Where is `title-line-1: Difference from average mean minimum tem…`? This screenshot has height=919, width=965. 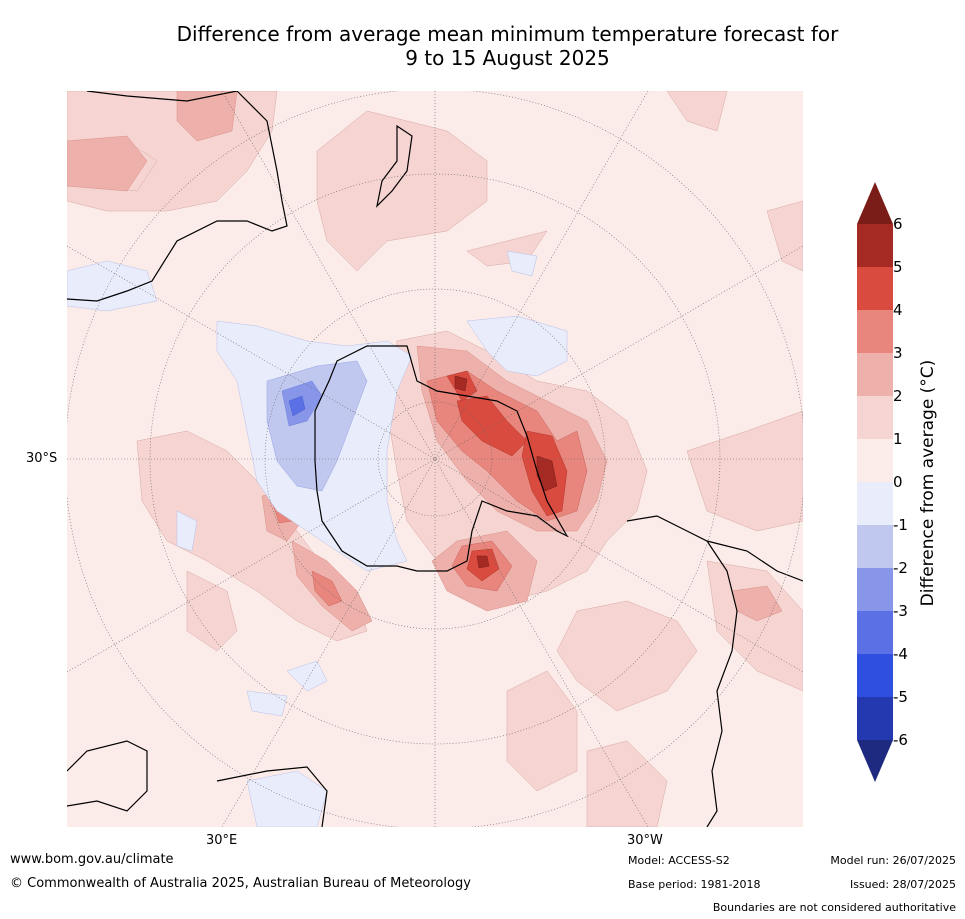 title-line-1: Difference from average mean minimum tem… is located at coordinates (507, 34).